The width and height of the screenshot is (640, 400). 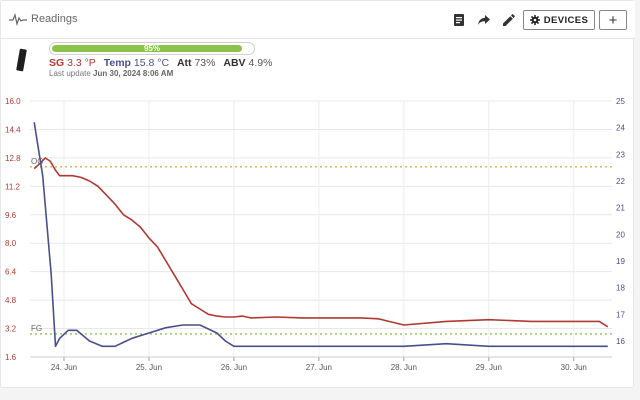 I want to click on readout-att: Att 73%, so click(x=196, y=63).